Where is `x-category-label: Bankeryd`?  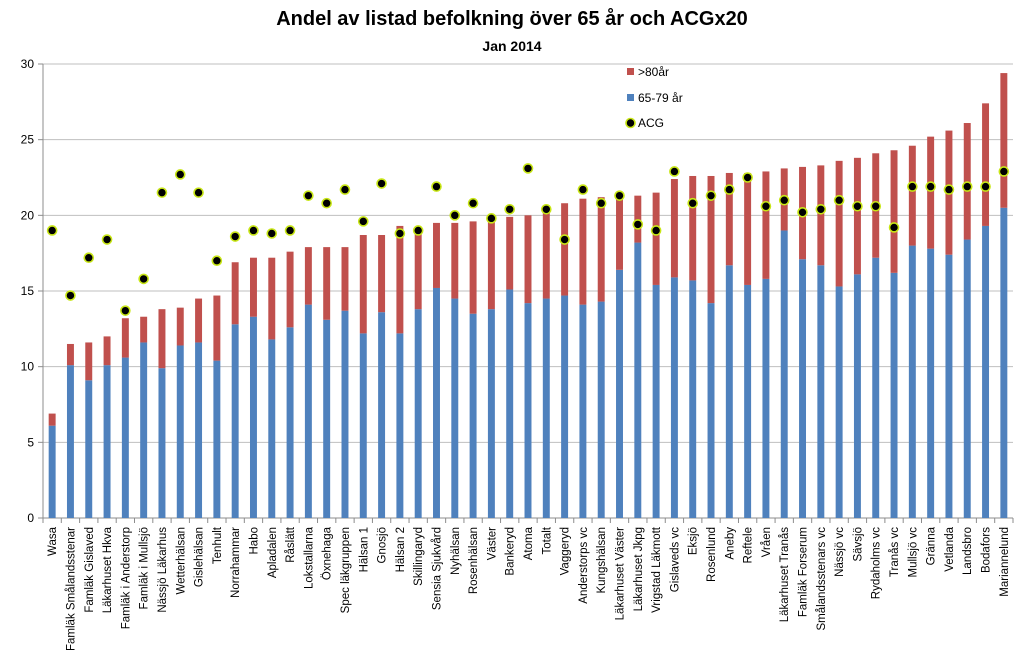 x-category-label: Bankeryd is located at coordinates (511, 551).